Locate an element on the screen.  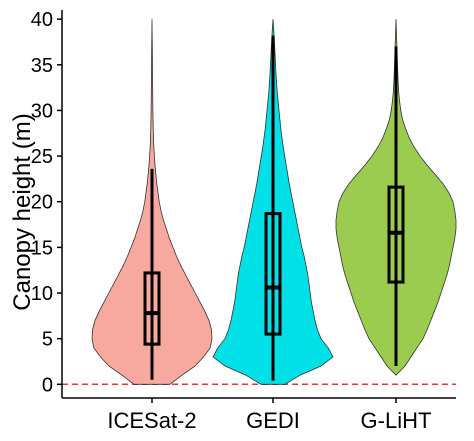
y-tick-label-35: 35 is located at coordinates (42, 66).